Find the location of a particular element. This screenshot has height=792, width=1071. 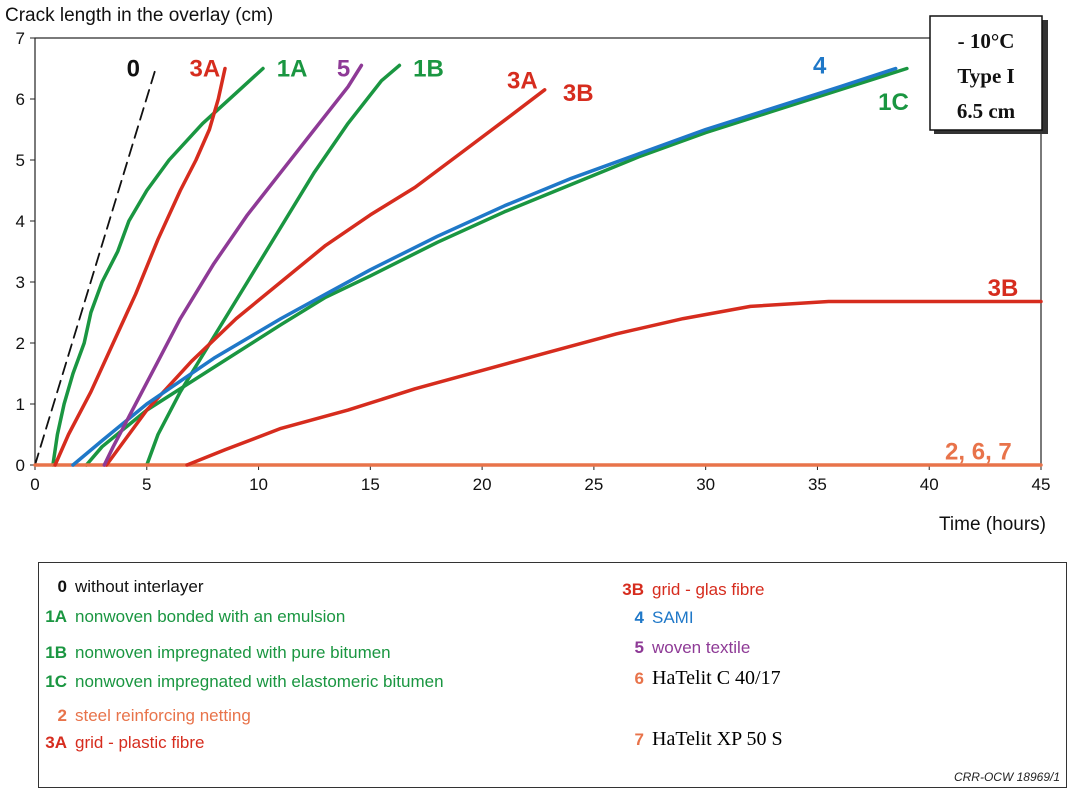

y-tick-label: 3 is located at coordinates (20, 282).